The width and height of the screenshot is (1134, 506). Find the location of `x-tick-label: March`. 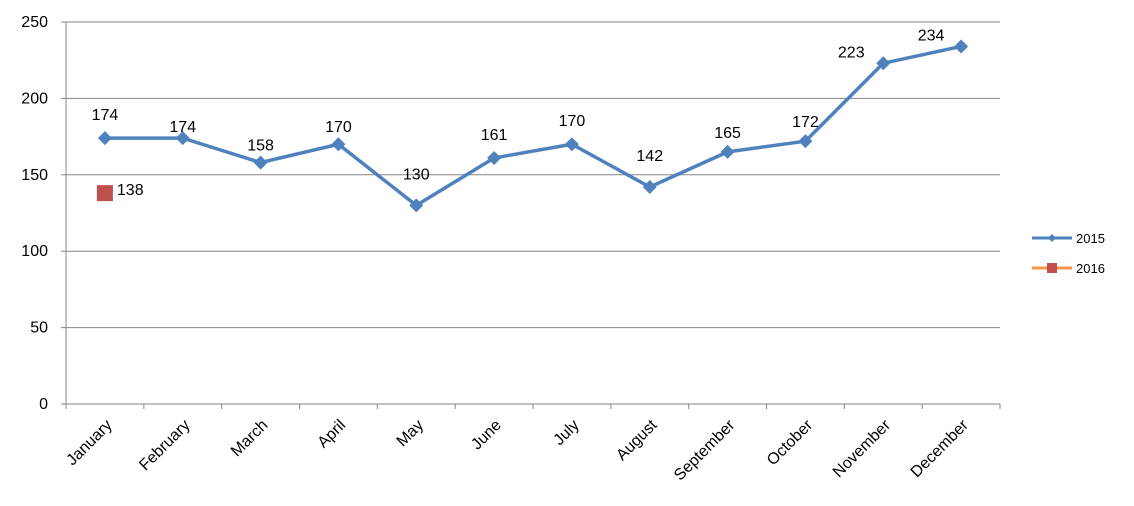

x-tick-label: March is located at coordinates (249, 438).